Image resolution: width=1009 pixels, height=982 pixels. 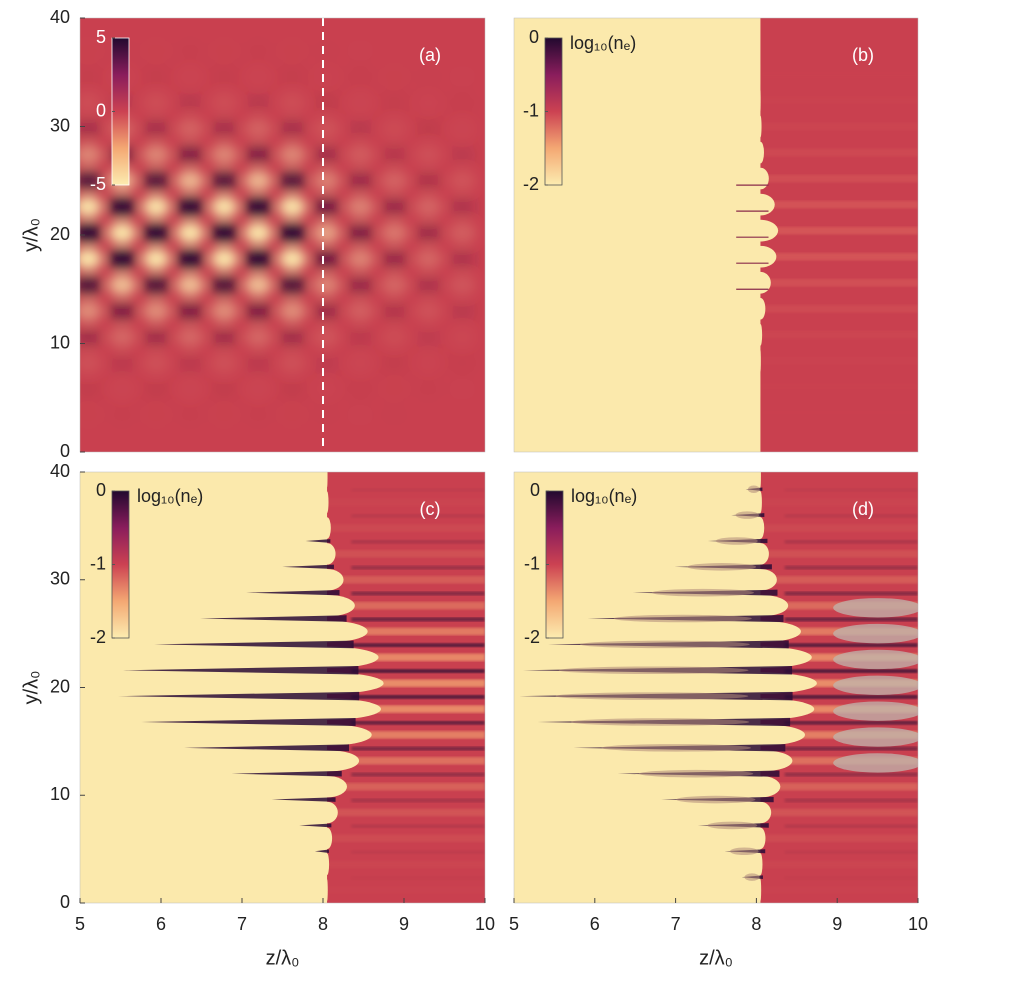 What do you see at coordinates (485, 924) in the screenshot?
I see `x-tick-label: 10` at bounding box center [485, 924].